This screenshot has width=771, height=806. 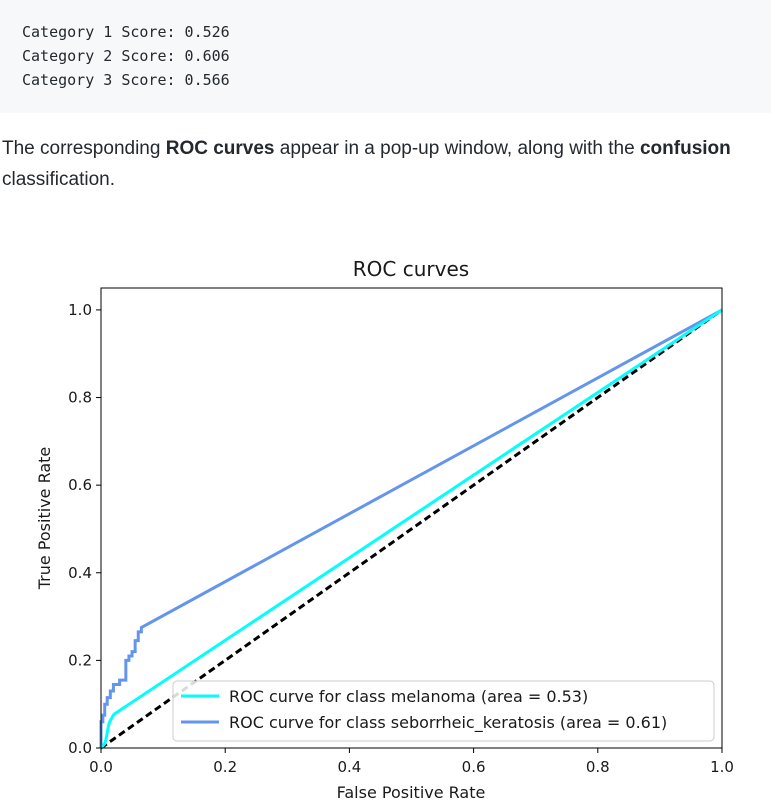 What do you see at coordinates (58, 179) in the screenshot?
I see `paragraph-line-2: classification.` at bounding box center [58, 179].